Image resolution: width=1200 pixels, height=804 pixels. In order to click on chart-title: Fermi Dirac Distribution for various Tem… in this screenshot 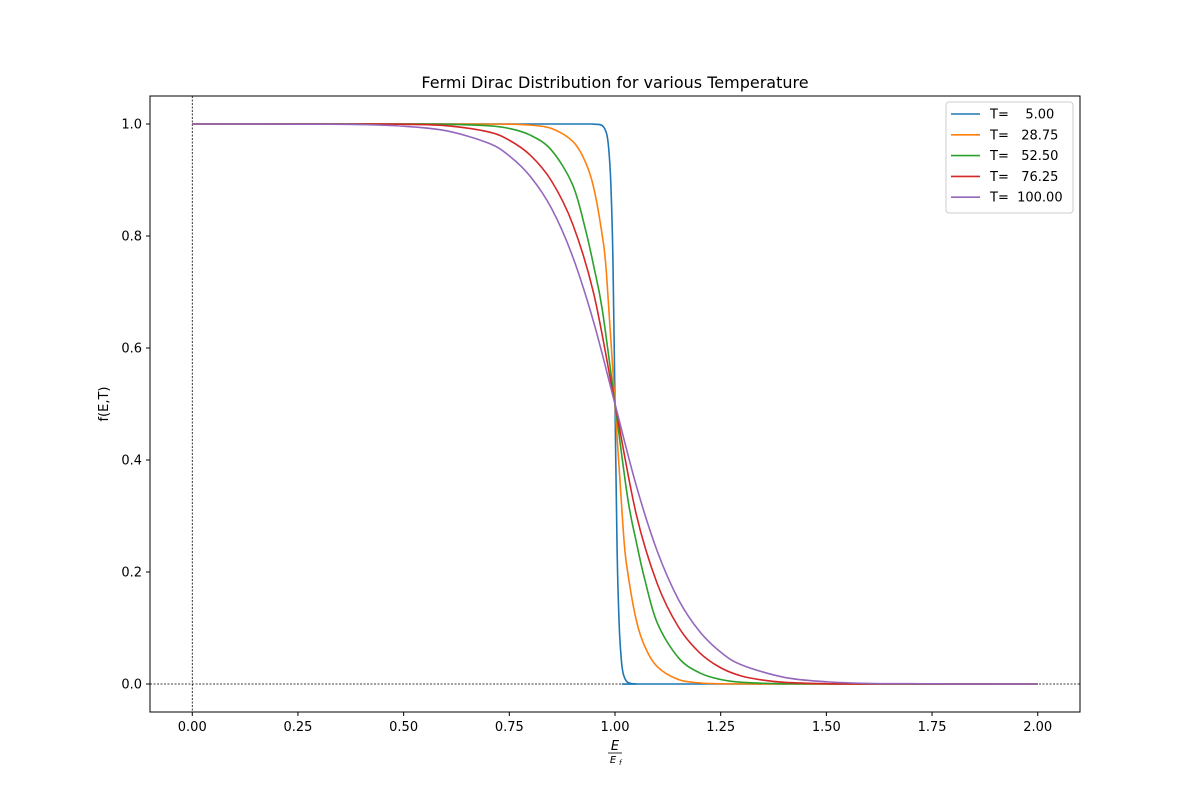, I will do `click(614, 82)`.